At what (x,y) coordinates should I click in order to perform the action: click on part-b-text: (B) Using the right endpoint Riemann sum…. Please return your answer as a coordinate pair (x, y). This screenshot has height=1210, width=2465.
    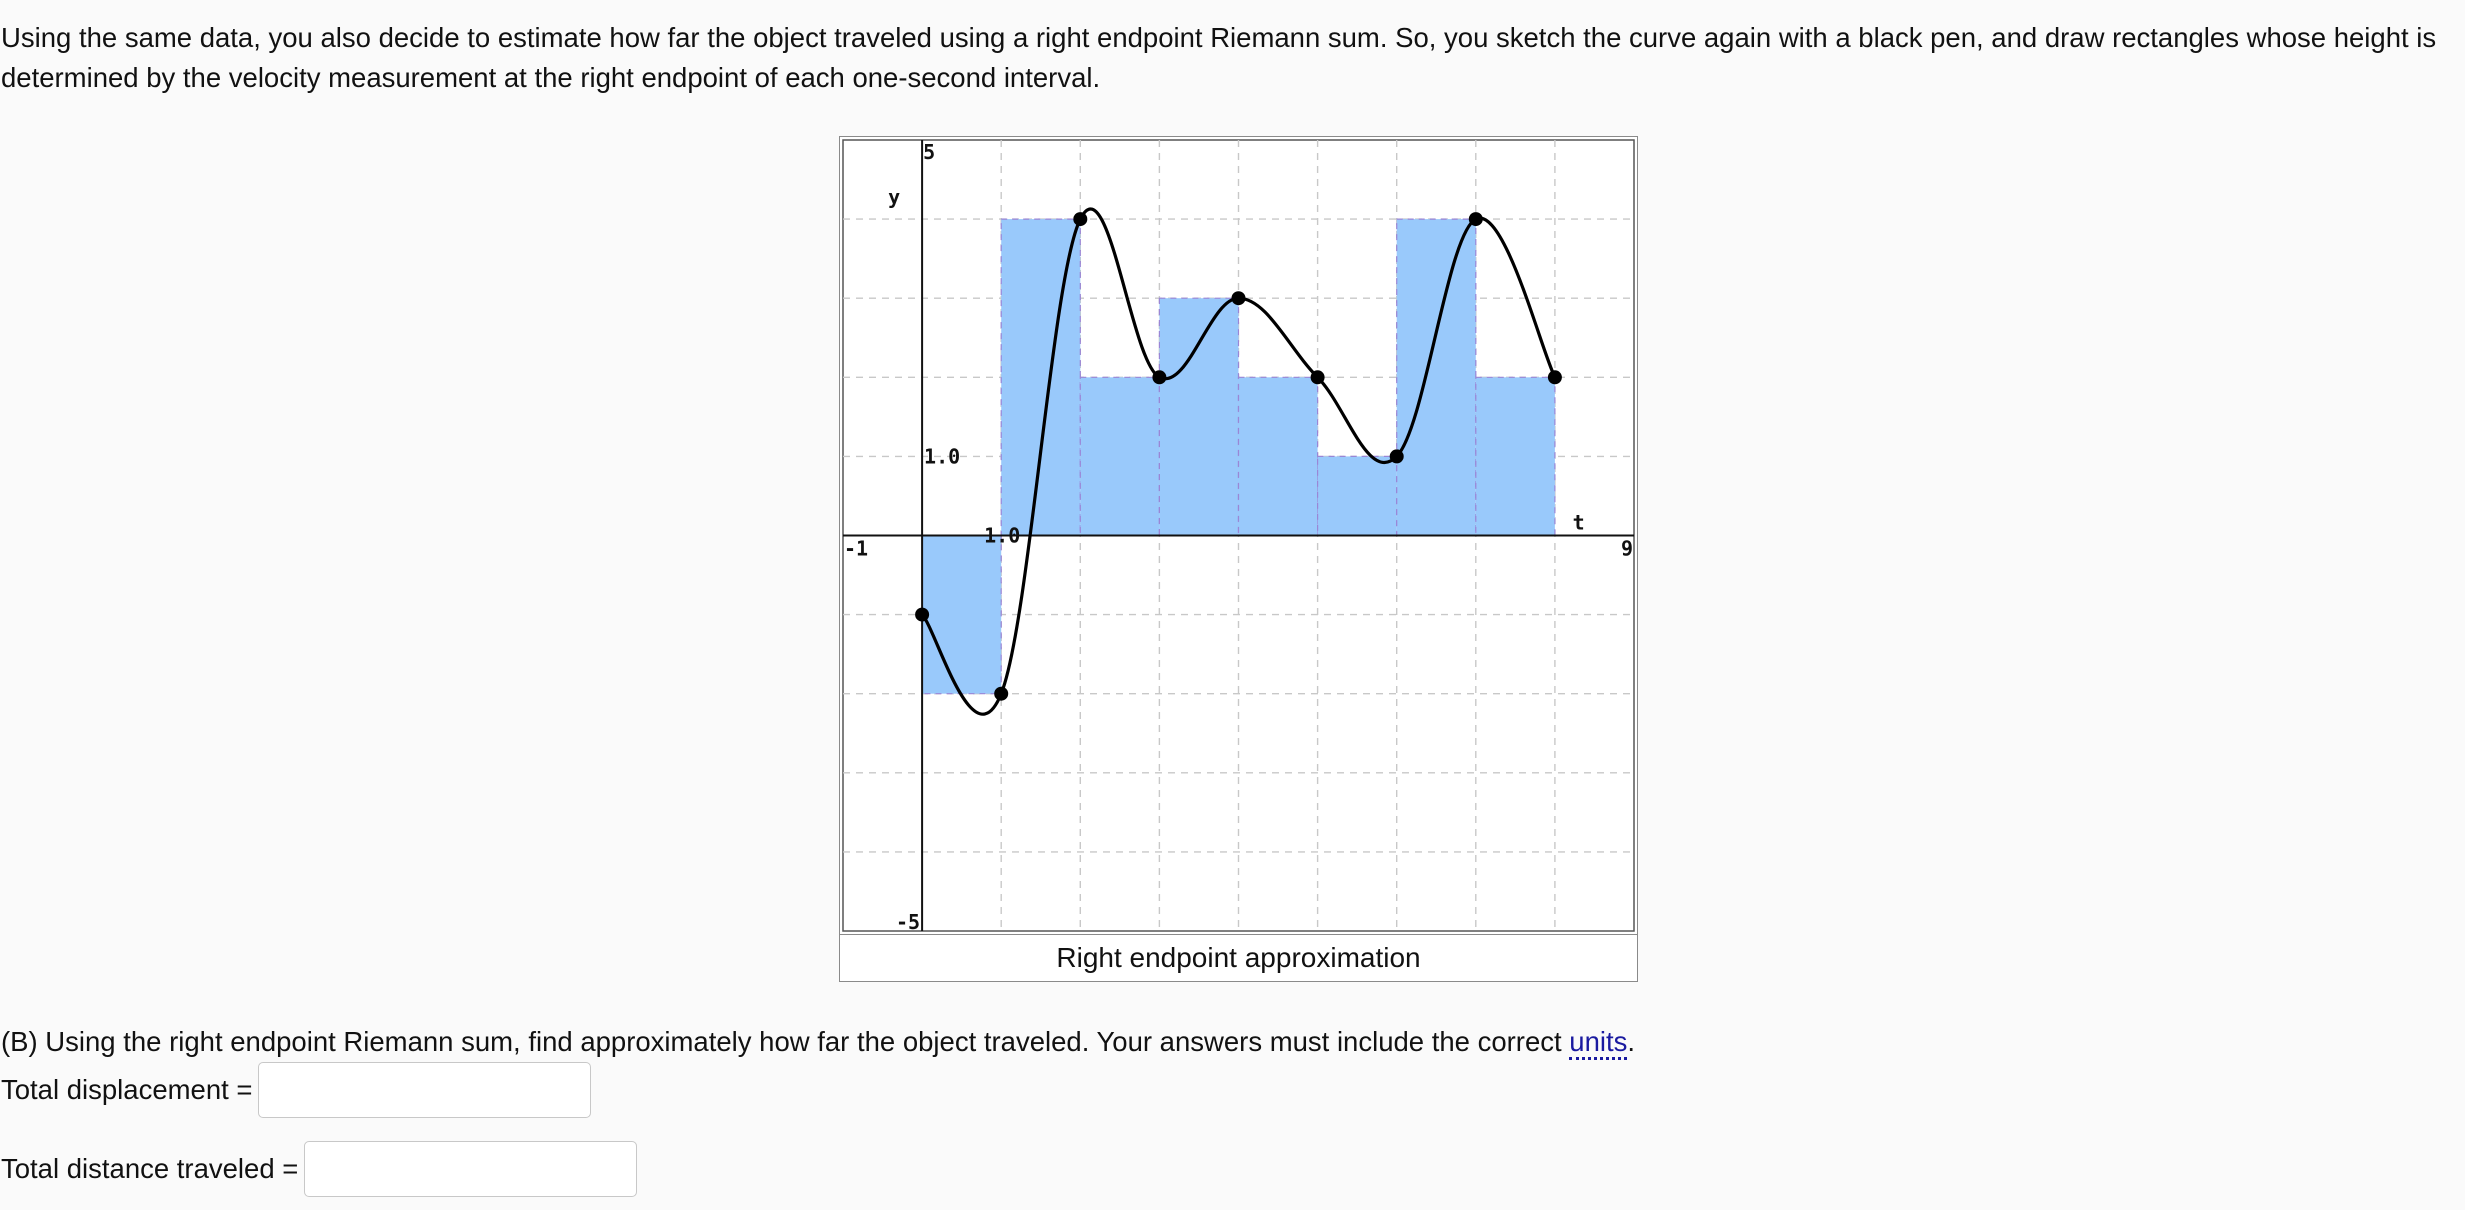
    Looking at the image, I should click on (785, 1041).